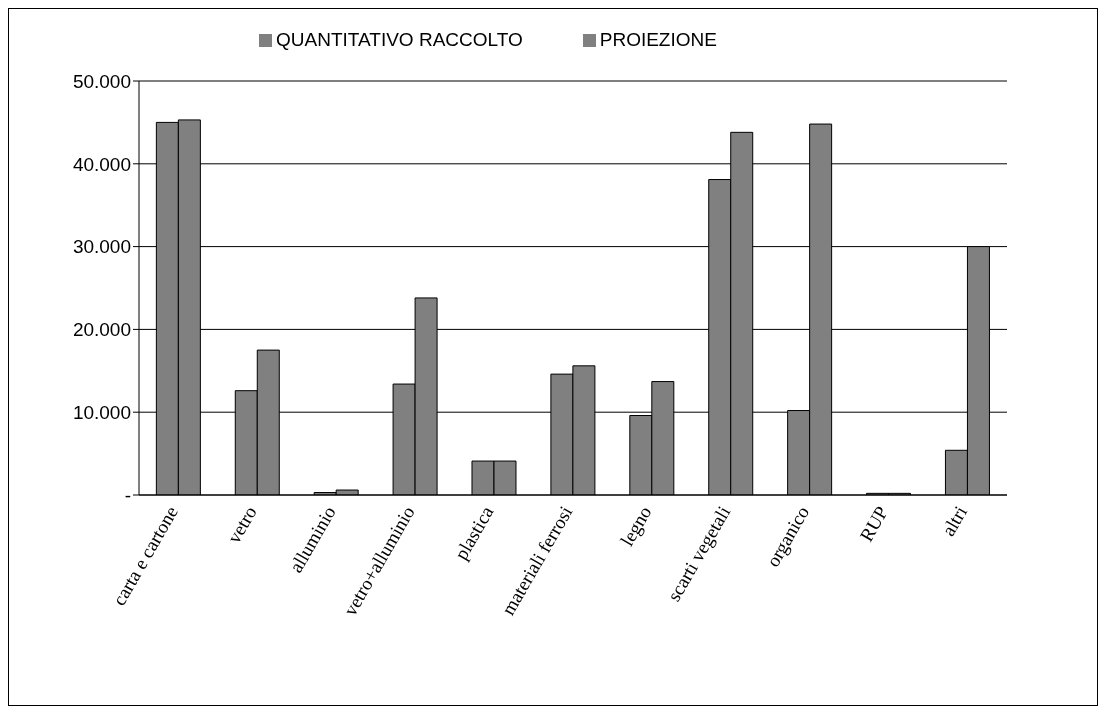 The height and width of the screenshot is (715, 1109). What do you see at coordinates (399, 39) in the screenshot?
I see `legend-label: QUANTITATIVO RACCOLTO` at bounding box center [399, 39].